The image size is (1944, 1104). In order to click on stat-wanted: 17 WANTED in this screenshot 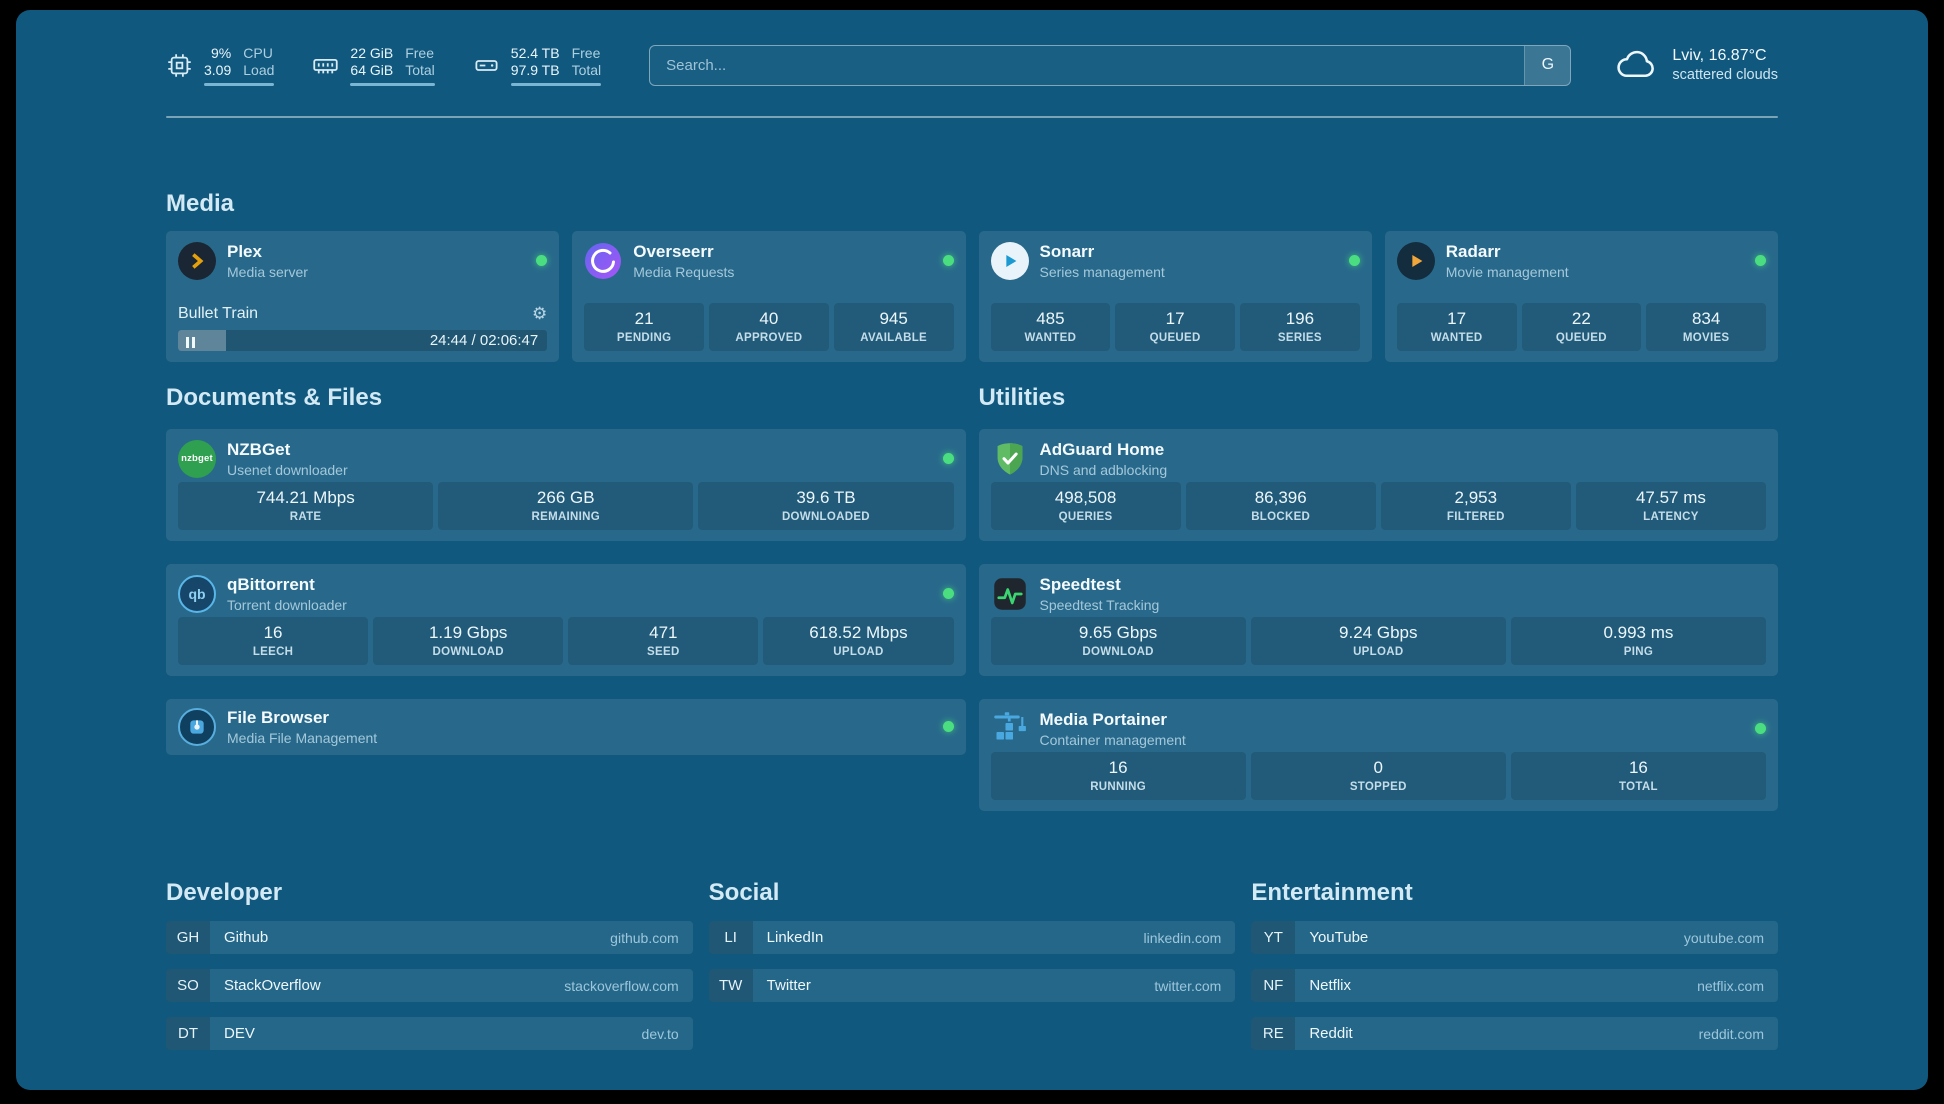, I will do `click(1456, 326)`.